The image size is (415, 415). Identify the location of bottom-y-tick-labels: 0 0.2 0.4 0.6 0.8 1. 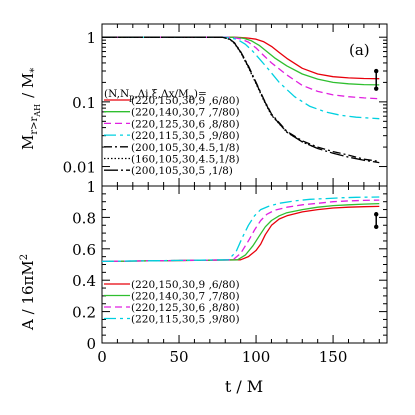
(84, 265).